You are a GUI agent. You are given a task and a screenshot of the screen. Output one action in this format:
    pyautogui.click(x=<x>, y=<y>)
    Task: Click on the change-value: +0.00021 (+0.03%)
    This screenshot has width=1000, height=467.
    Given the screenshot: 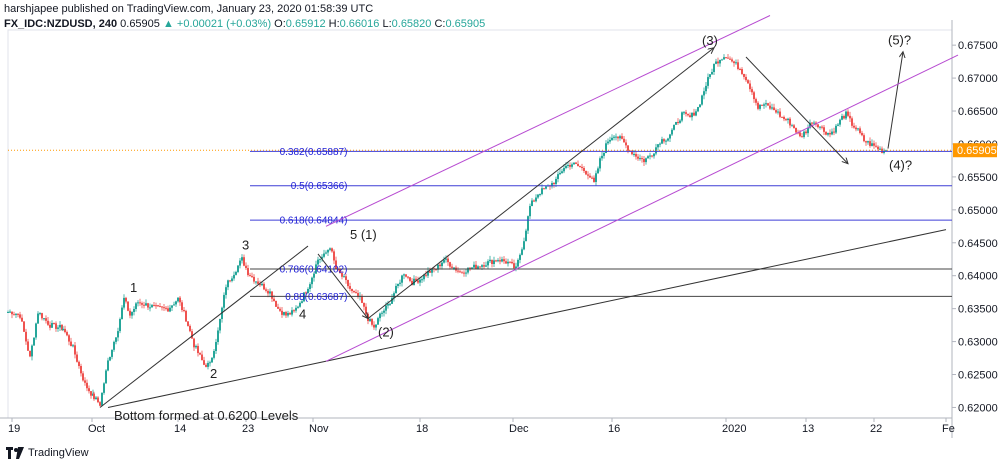 What is the action you would take?
    pyautogui.click(x=224, y=24)
    